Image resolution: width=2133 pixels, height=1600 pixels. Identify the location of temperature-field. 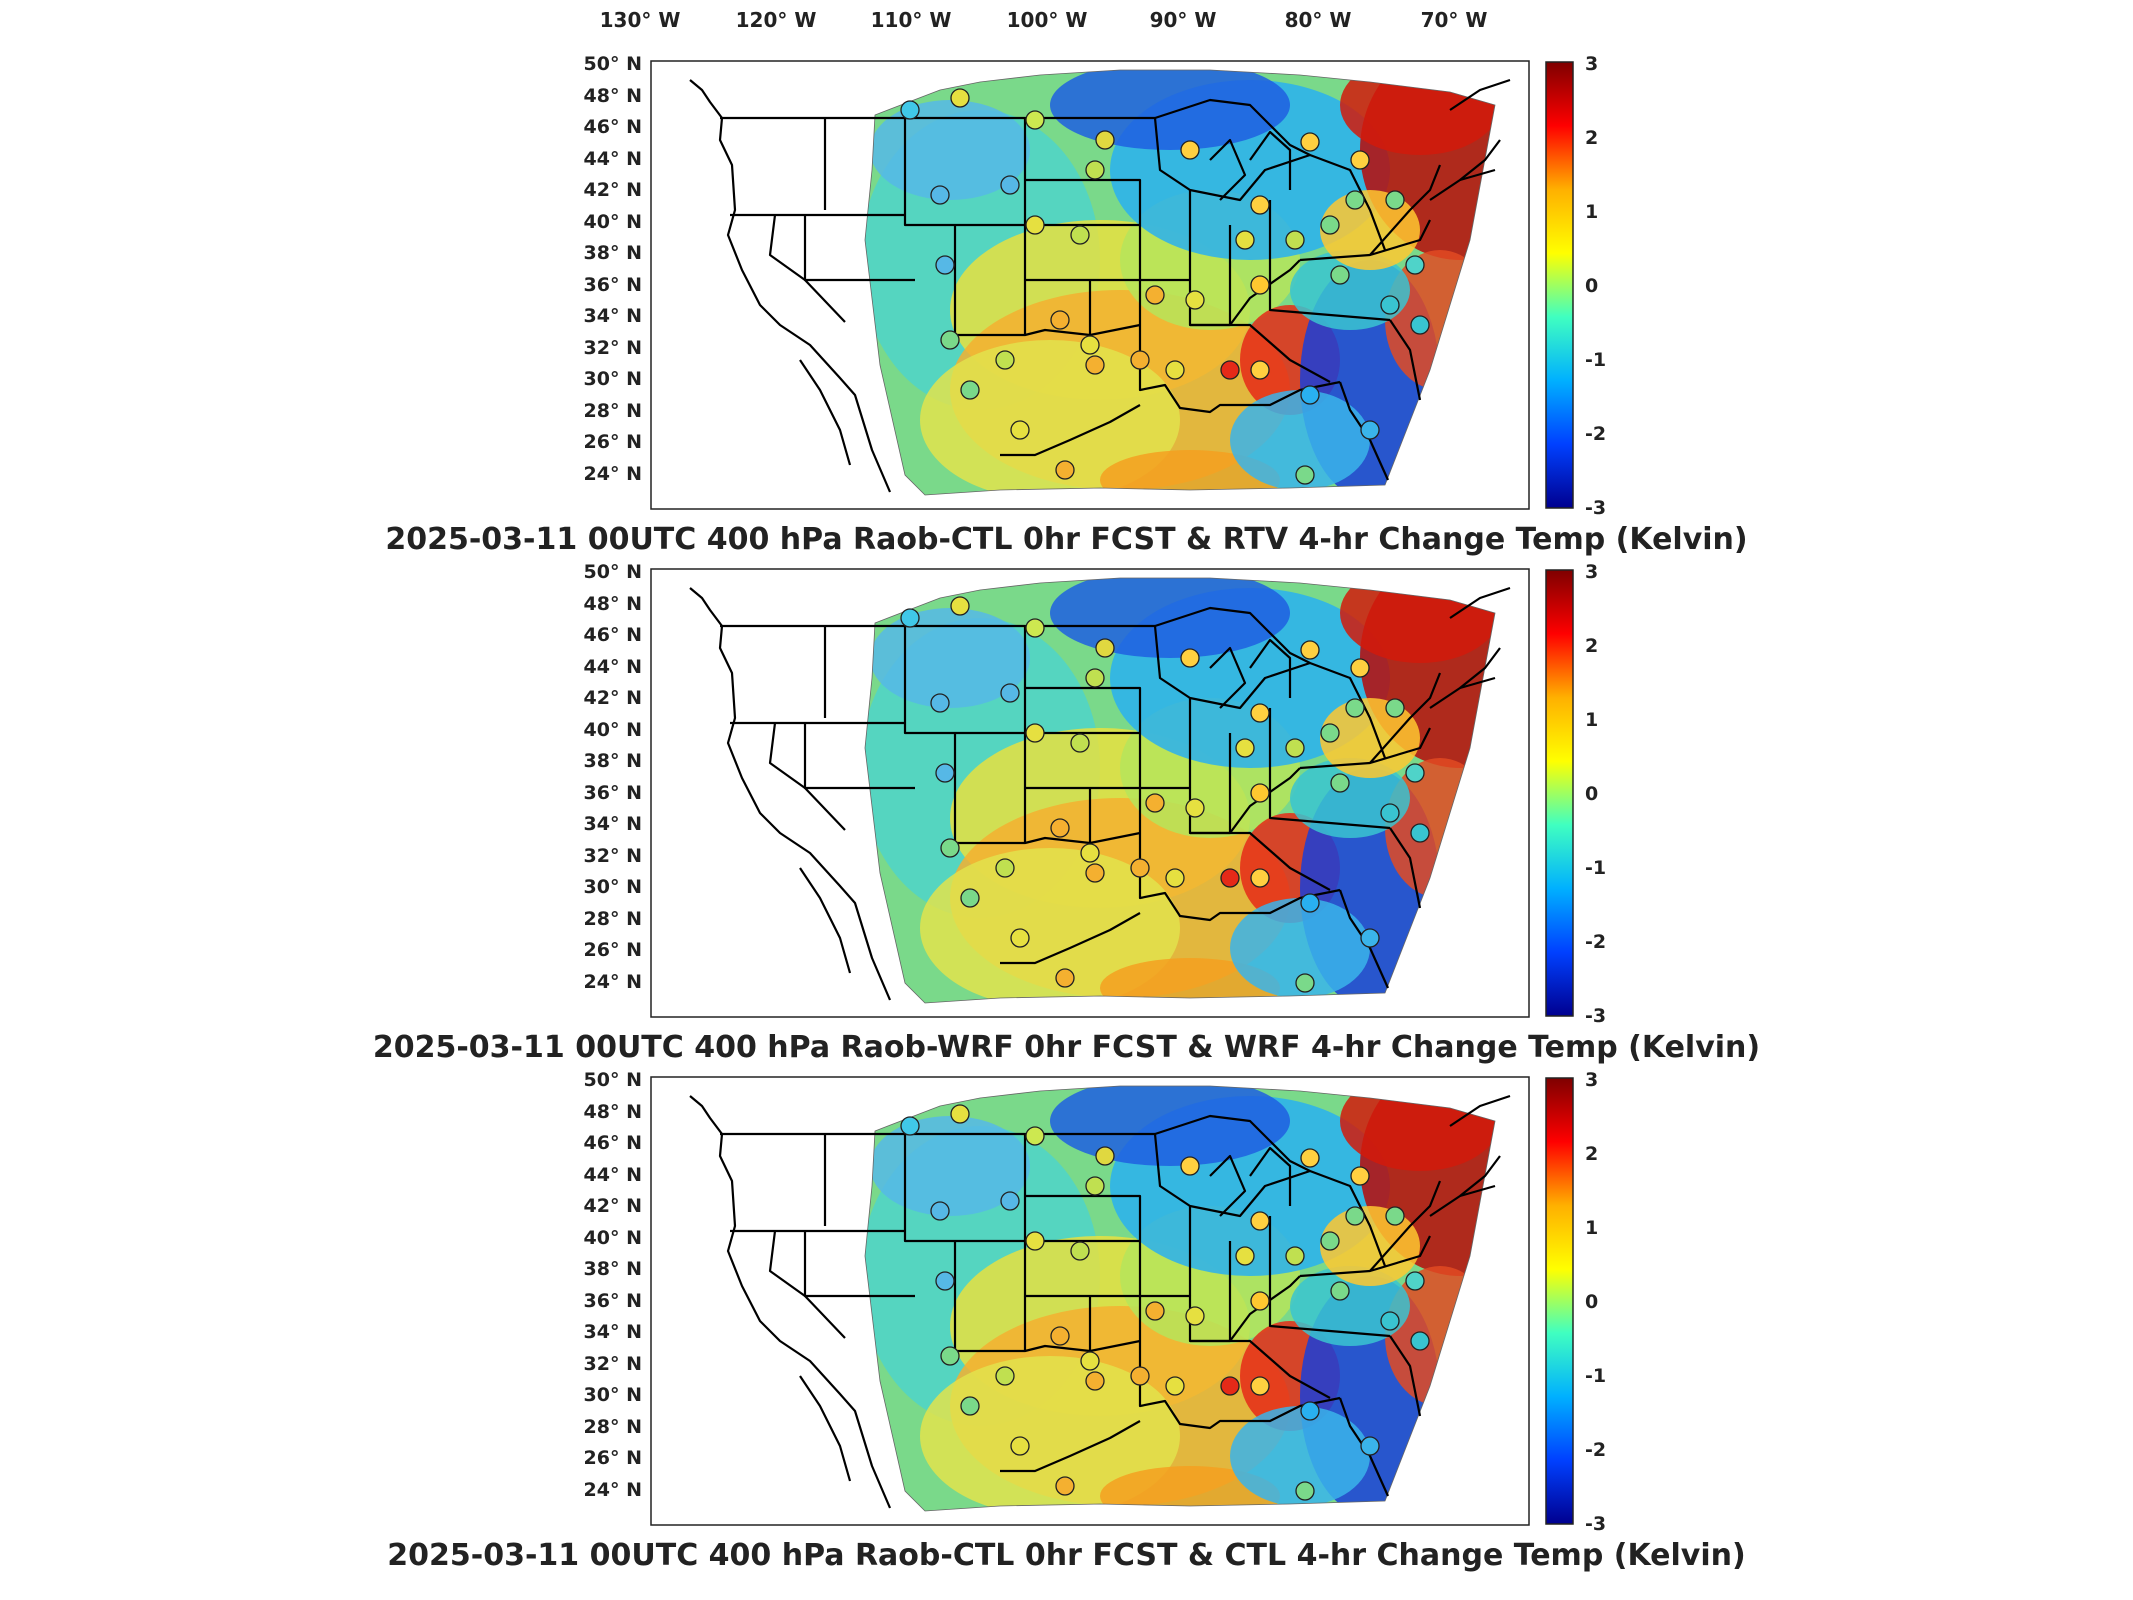
(1180, 1298).